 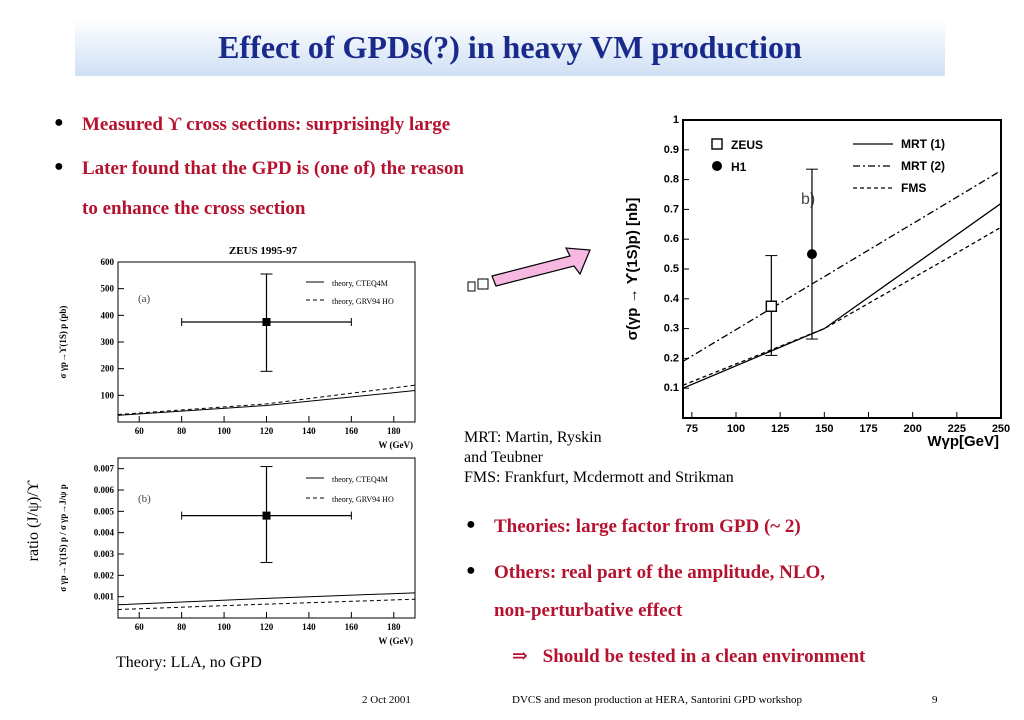 I want to click on title-bar: Effect of GPDs(?) in heavy VM production, so click(x=510, y=47).